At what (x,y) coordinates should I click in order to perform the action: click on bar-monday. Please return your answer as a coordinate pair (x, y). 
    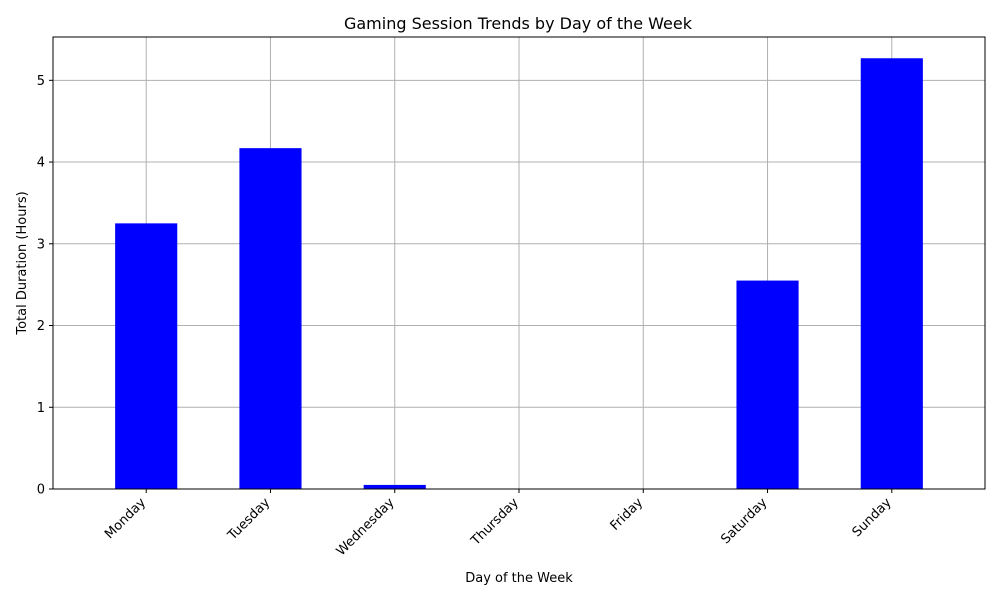
    Looking at the image, I should click on (146, 356).